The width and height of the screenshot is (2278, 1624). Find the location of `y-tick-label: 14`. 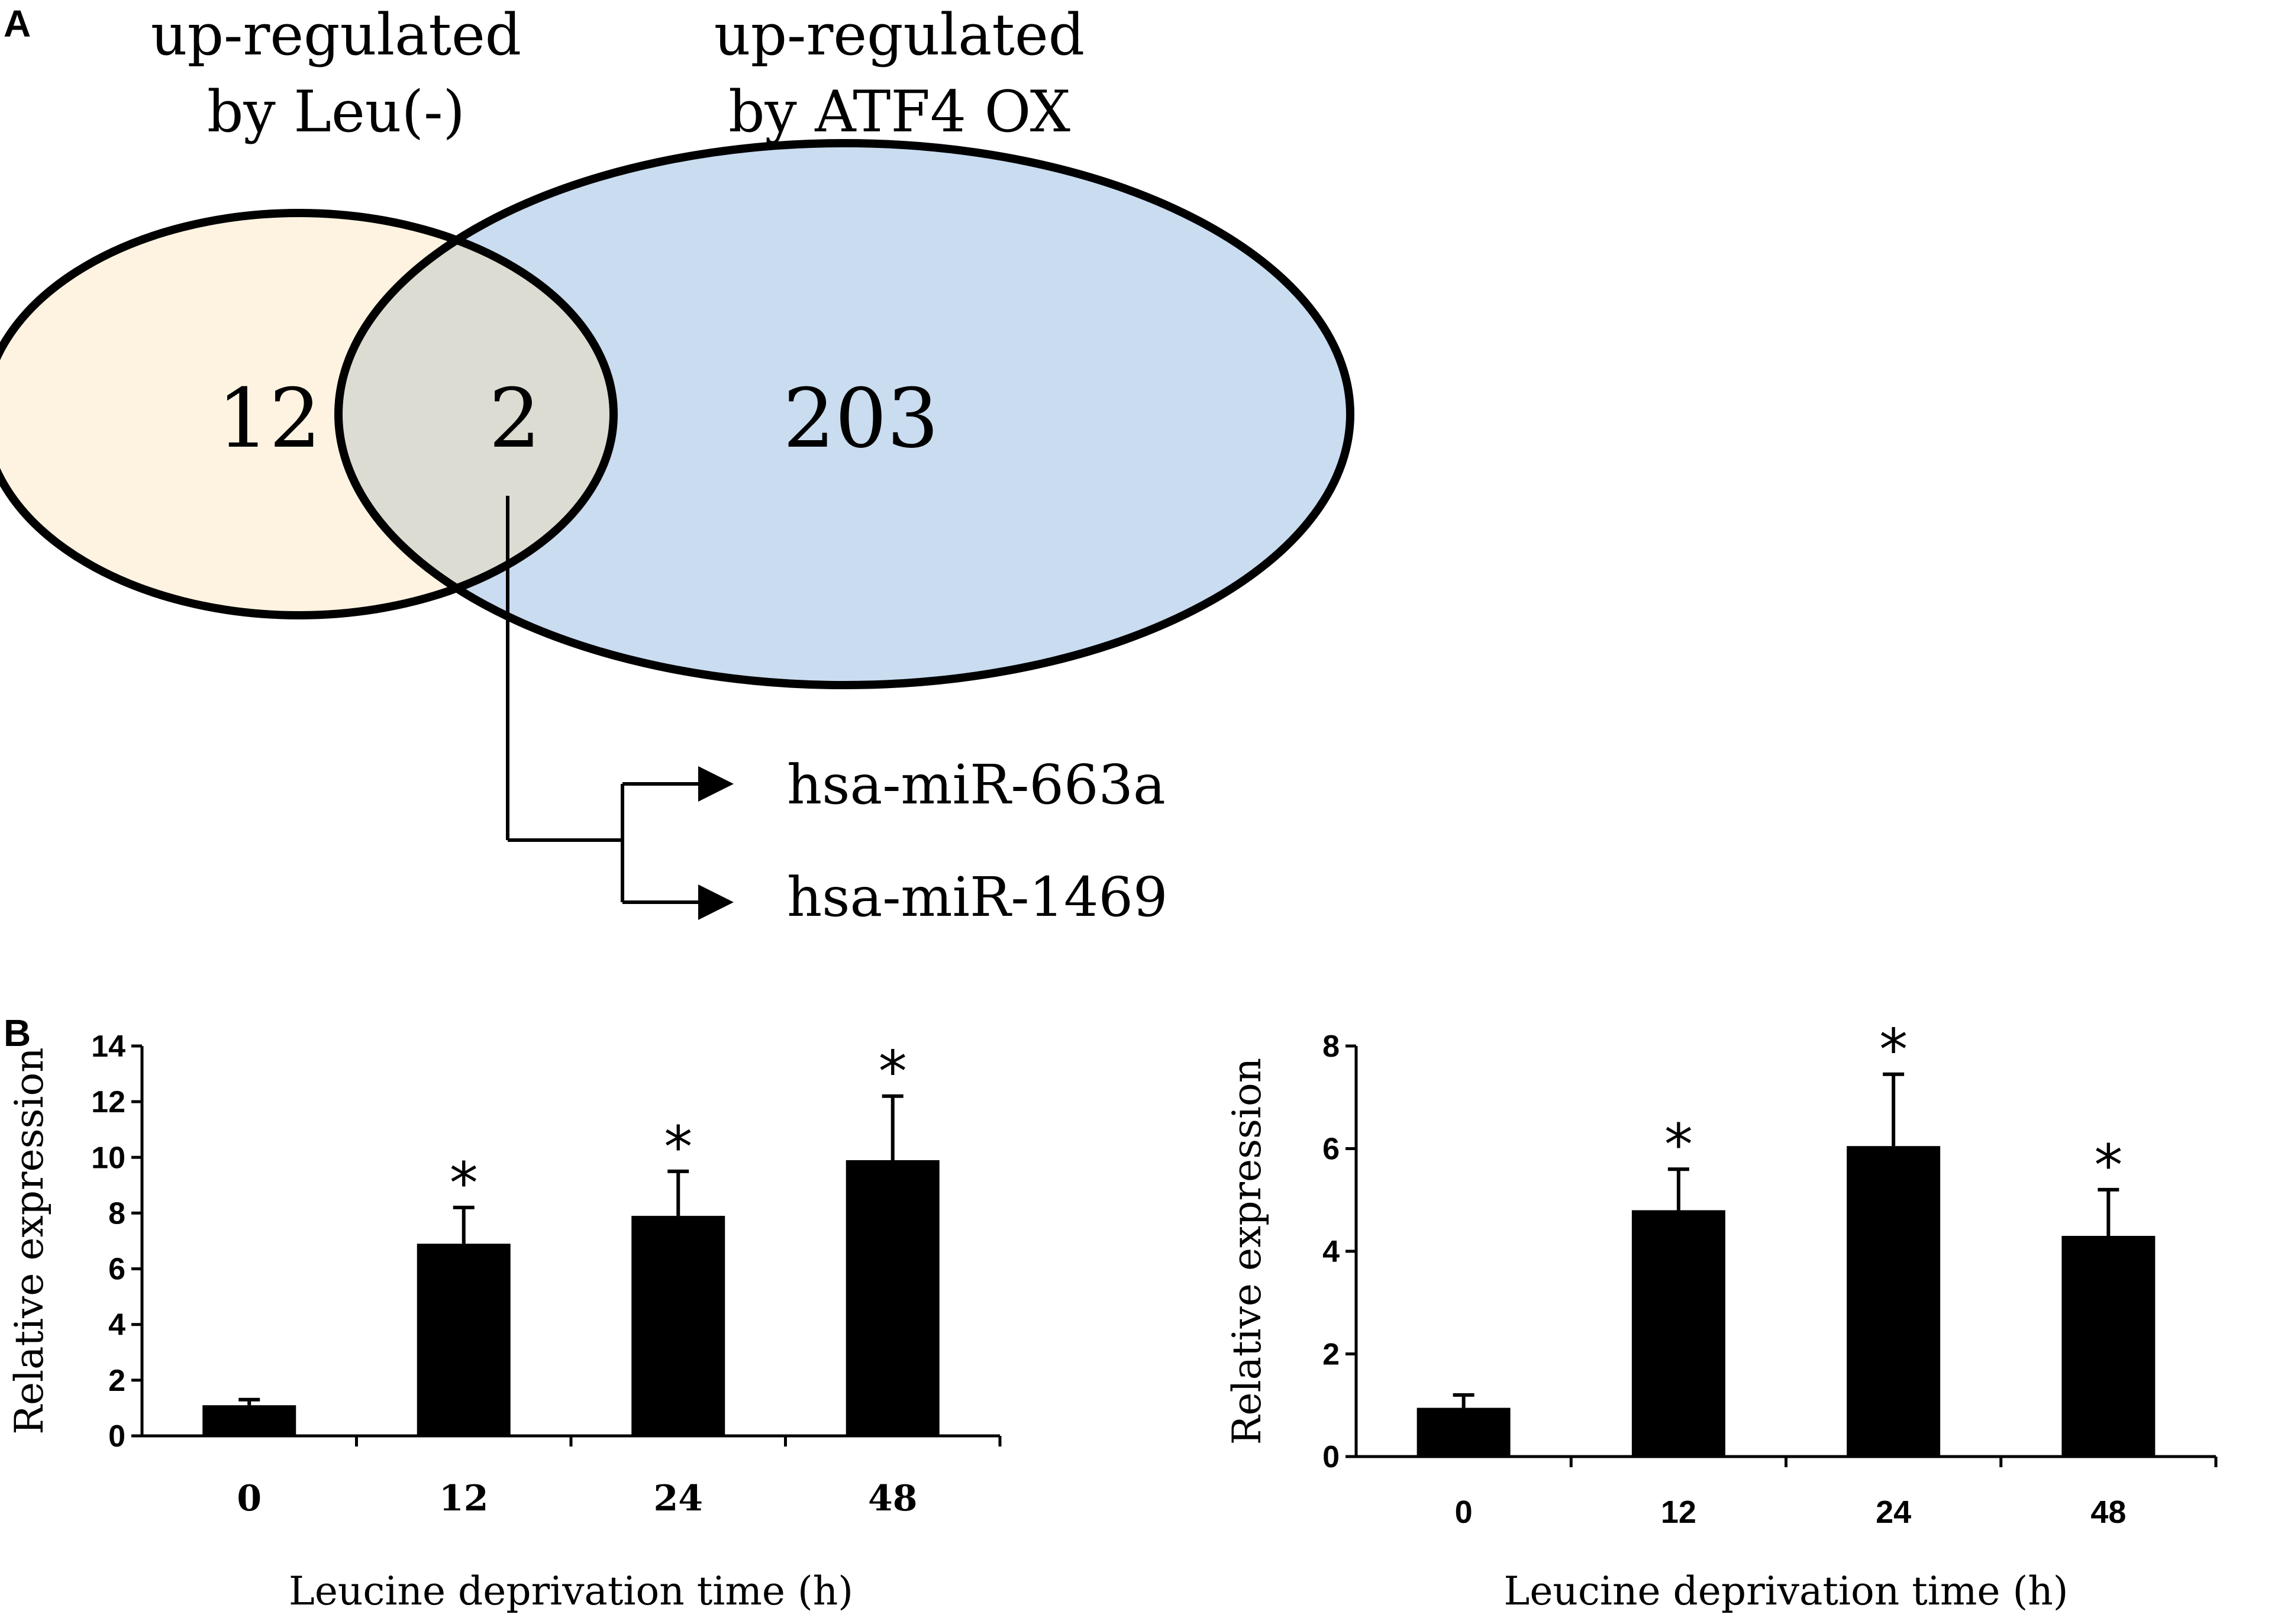

y-tick-label: 14 is located at coordinates (108, 1046).